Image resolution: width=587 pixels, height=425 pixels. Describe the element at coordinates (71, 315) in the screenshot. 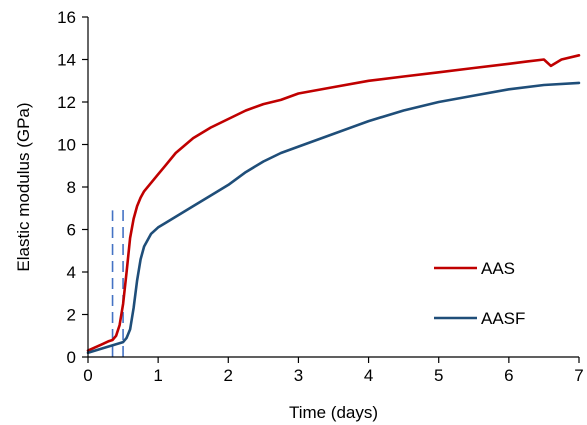

I see `y-tick-label: 2` at that location.